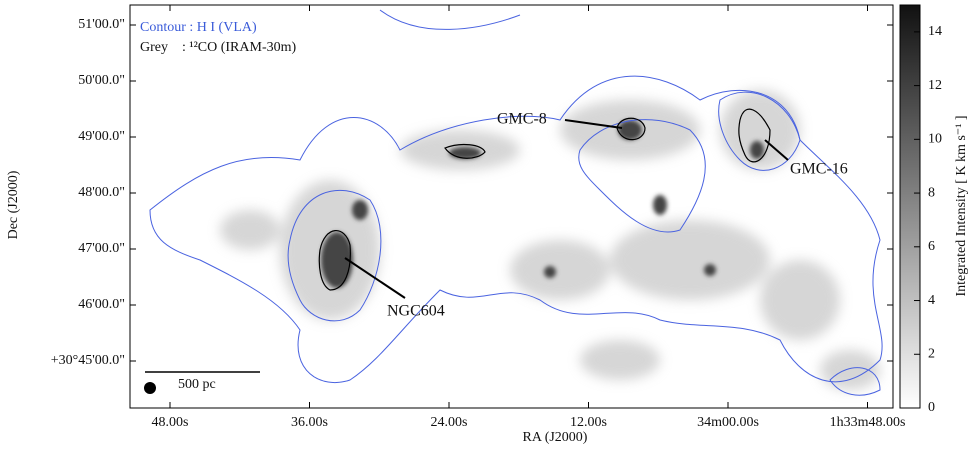 The image size is (980, 451). What do you see at coordinates (101, 24) in the screenshot?
I see `y-tick-label: 51'00.0"` at bounding box center [101, 24].